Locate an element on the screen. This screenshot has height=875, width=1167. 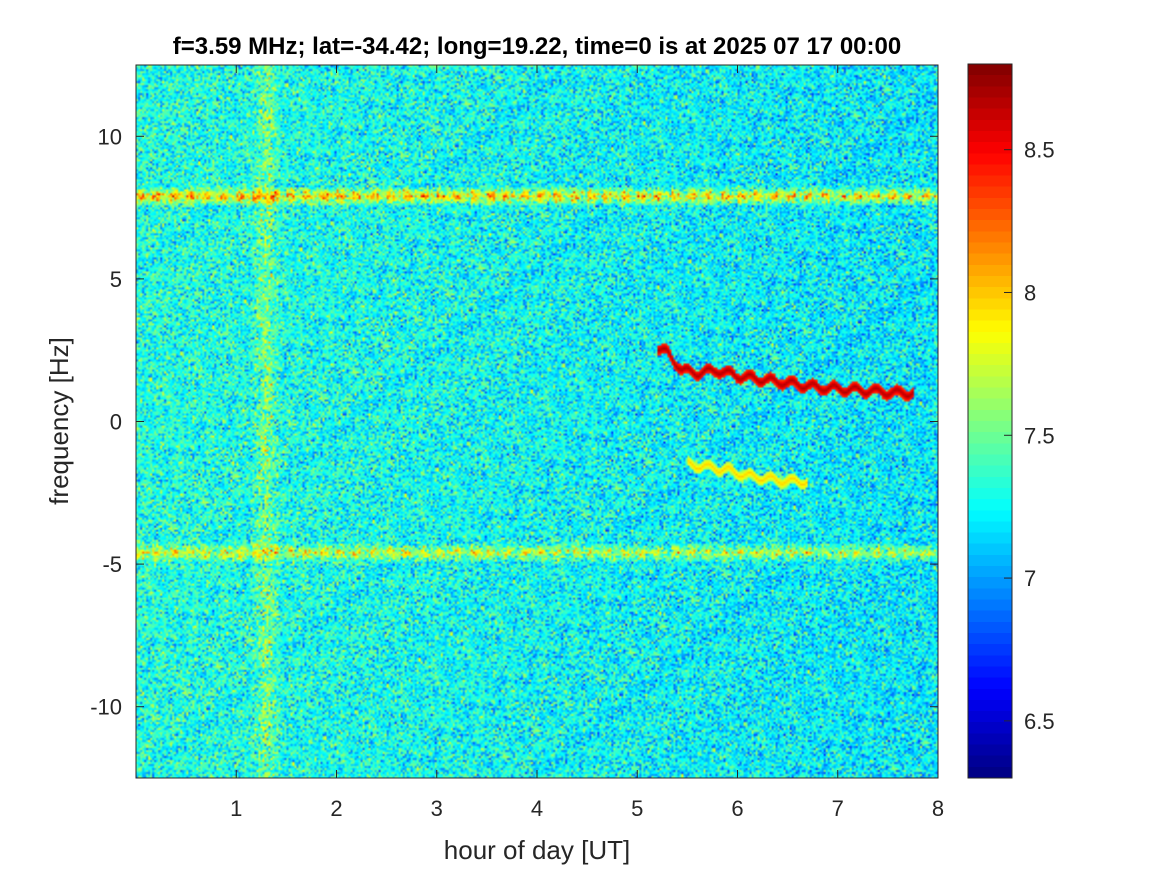
x-tick-label: 2 is located at coordinates (336, 808).